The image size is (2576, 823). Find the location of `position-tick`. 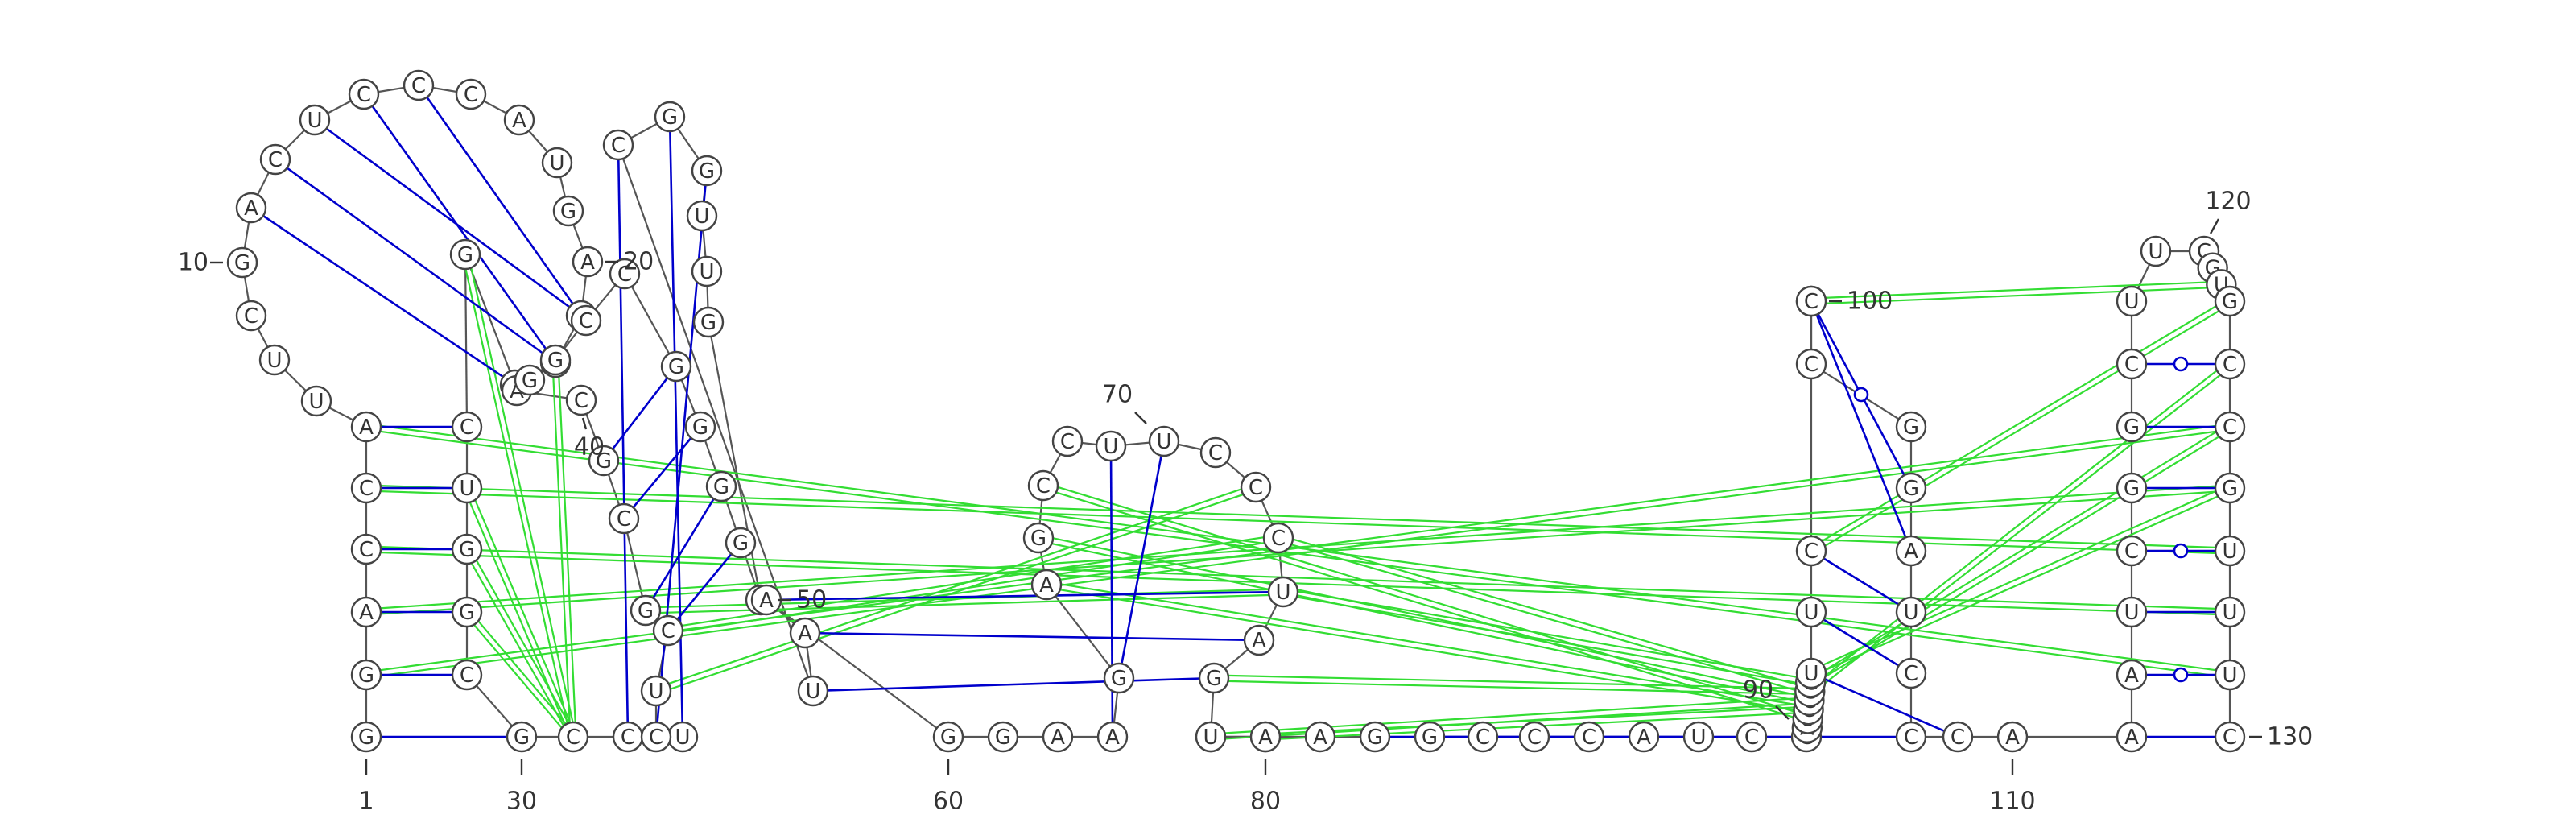

position-tick is located at coordinates (1782, 712).